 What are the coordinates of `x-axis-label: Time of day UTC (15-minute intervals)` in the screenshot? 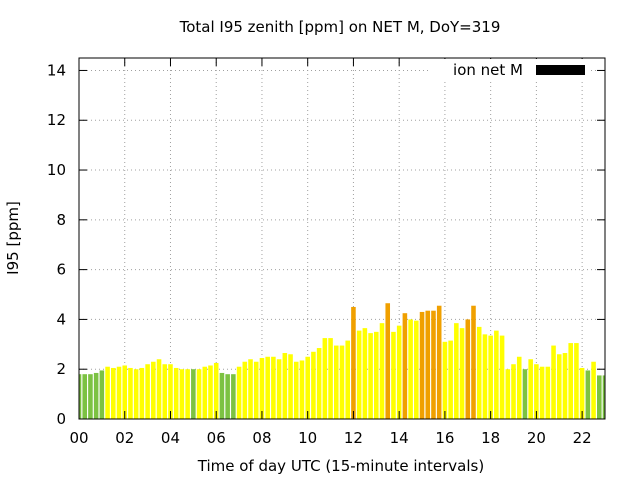 It's located at (340, 466).